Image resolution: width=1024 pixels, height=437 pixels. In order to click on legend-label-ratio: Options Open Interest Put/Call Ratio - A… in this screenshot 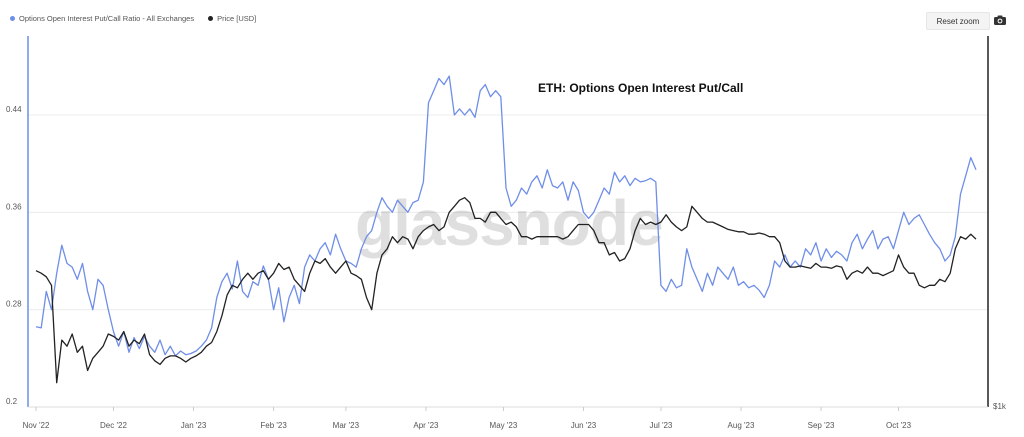, I will do `click(107, 18)`.